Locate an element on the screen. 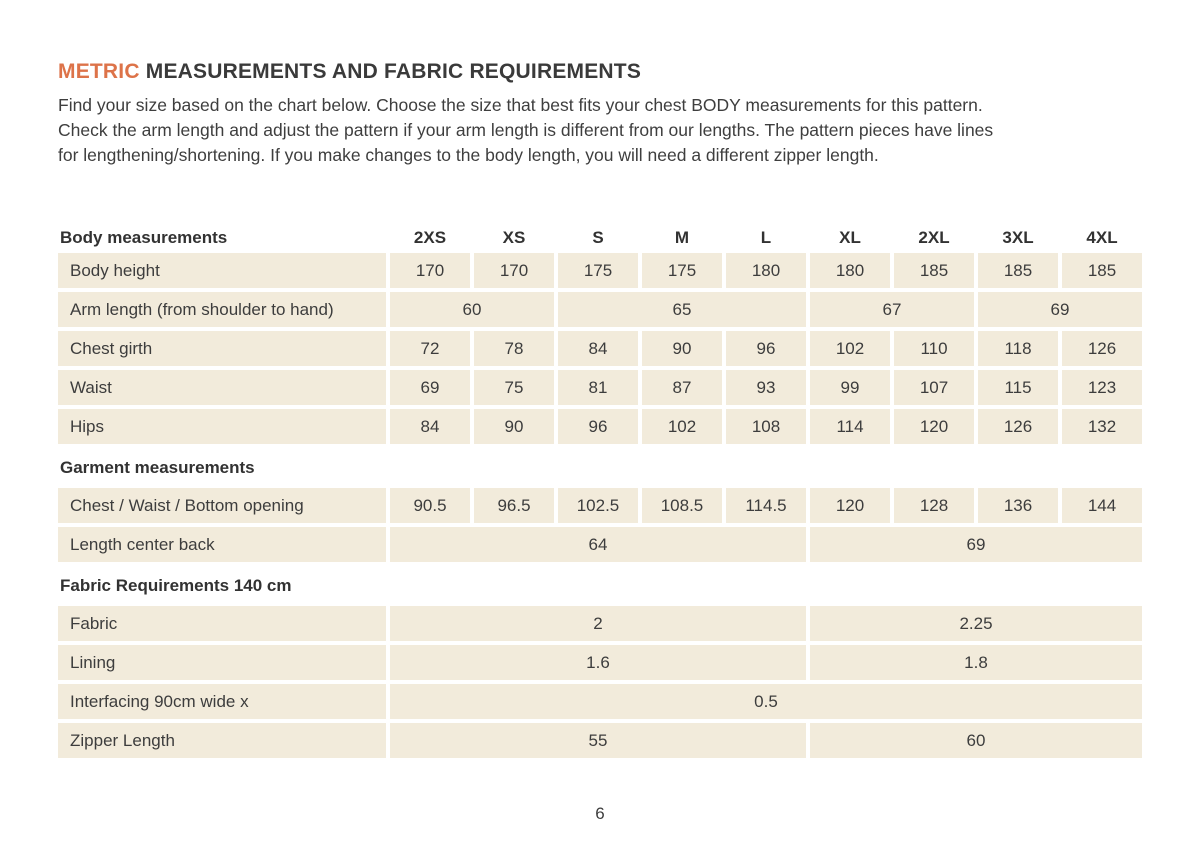 The image size is (1200, 846). value-cell: 144 is located at coordinates (1102, 505).